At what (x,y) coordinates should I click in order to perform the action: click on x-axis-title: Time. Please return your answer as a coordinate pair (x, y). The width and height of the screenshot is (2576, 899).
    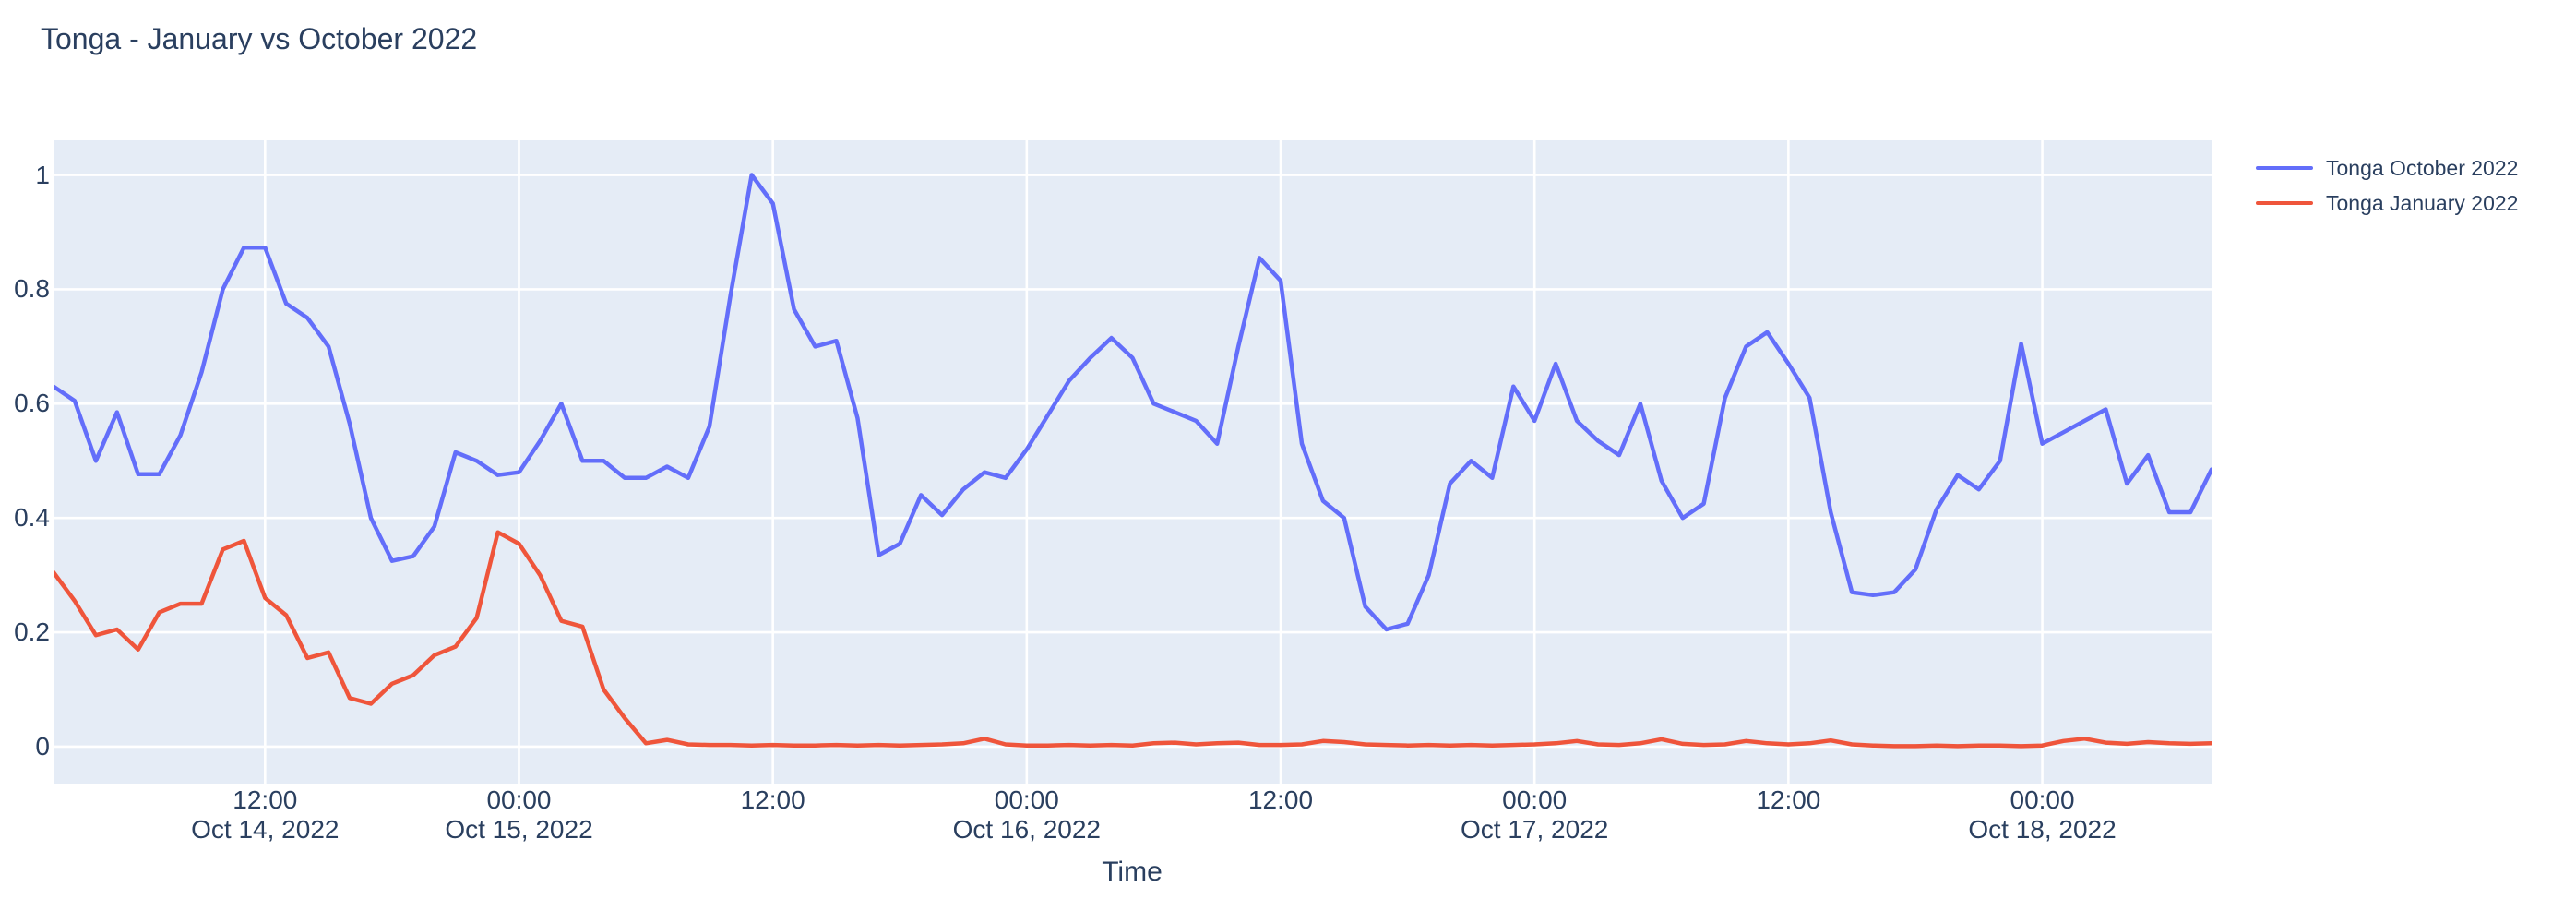
    Looking at the image, I should click on (1132, 872).